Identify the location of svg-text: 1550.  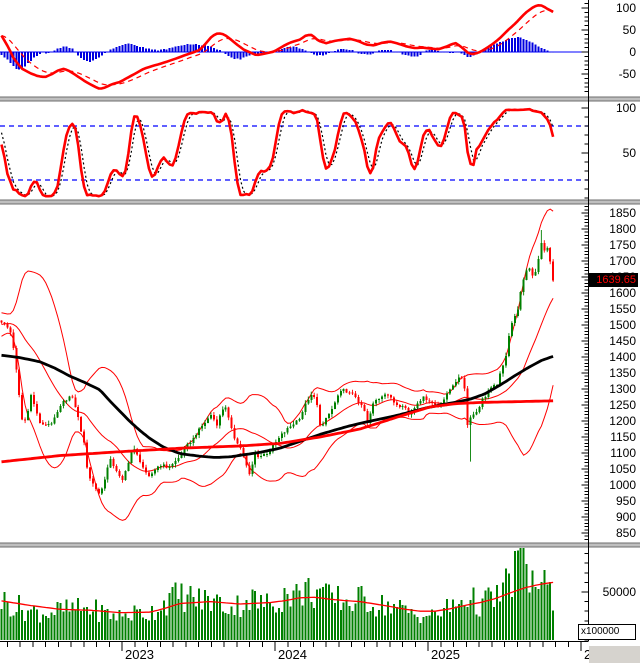
(622, 309).